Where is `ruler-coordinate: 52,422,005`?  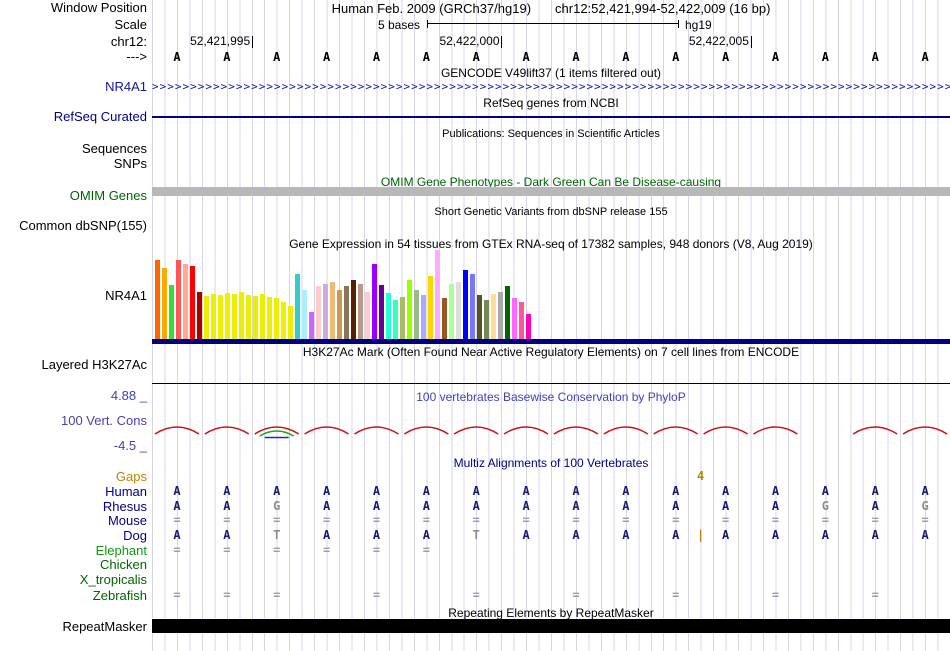
ruler-coordinate: 52,422,005 is located at coordinates (718, 41).